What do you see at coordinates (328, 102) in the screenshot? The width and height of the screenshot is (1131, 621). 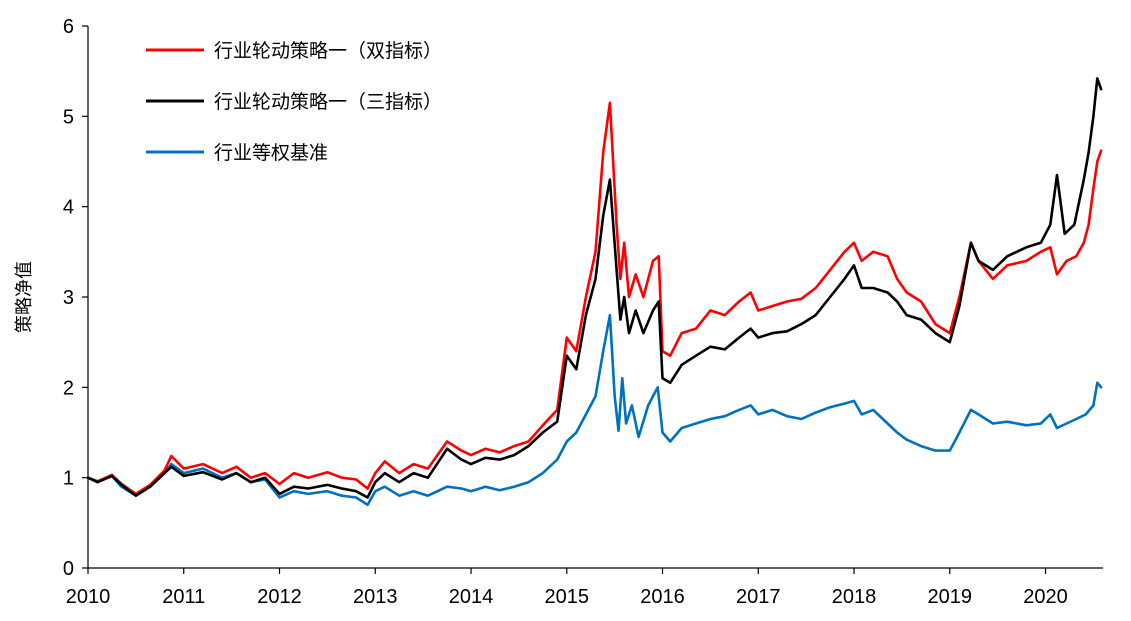 I see `legend-label-2: 行业轮动策略一（三指标）` at bounding box center [328, 102].